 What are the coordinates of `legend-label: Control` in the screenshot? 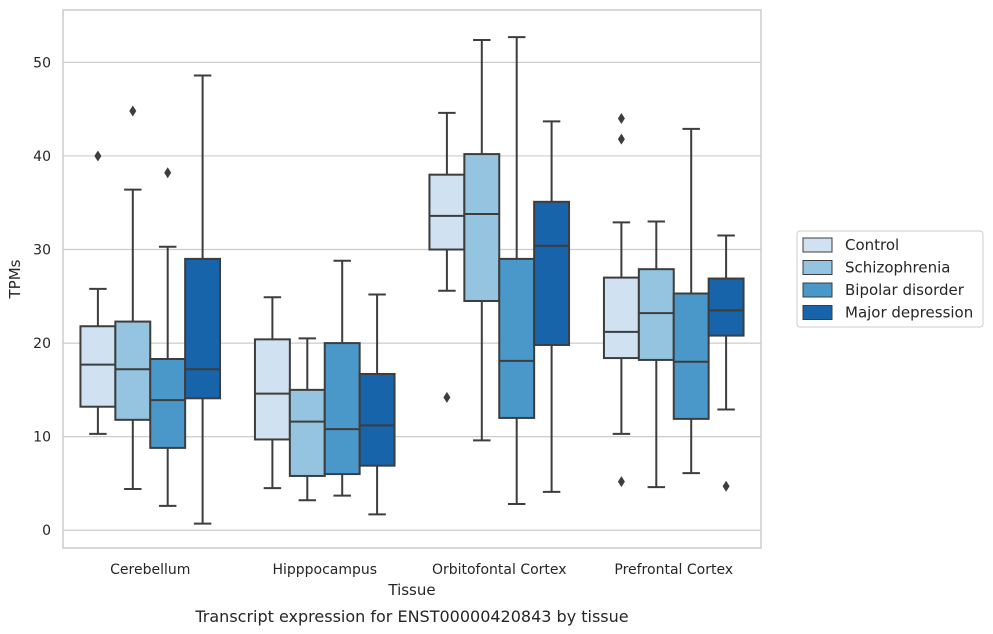 It's located at (872, 245).